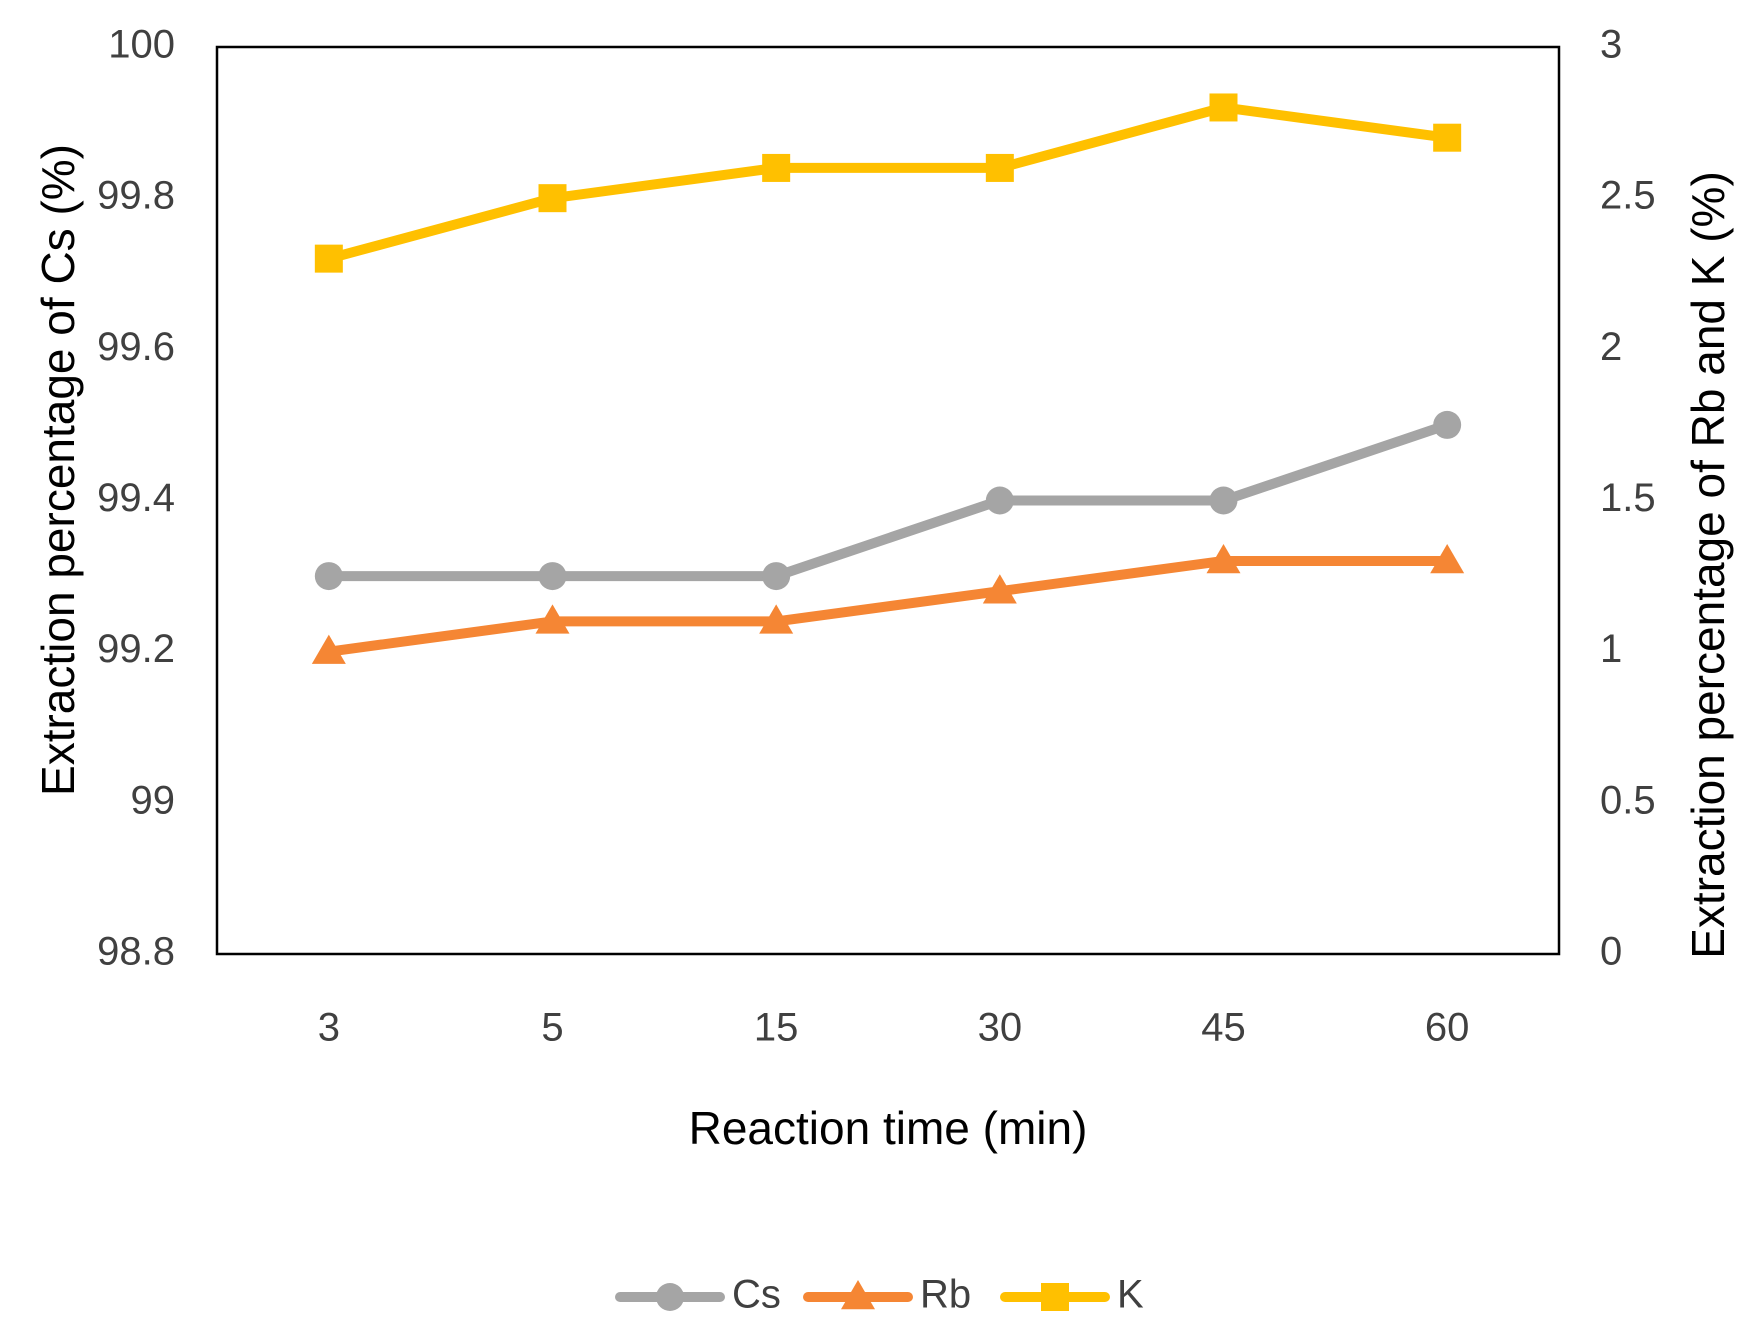 This screenshot has width=1746, height=1340. I want to click on right-tick-label: 3, so click(1611, 45).